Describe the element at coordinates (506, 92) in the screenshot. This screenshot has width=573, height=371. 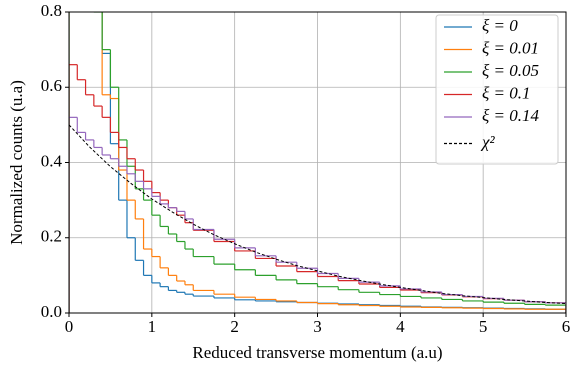
I see `legend-label: ξ = 0.1` at that location.